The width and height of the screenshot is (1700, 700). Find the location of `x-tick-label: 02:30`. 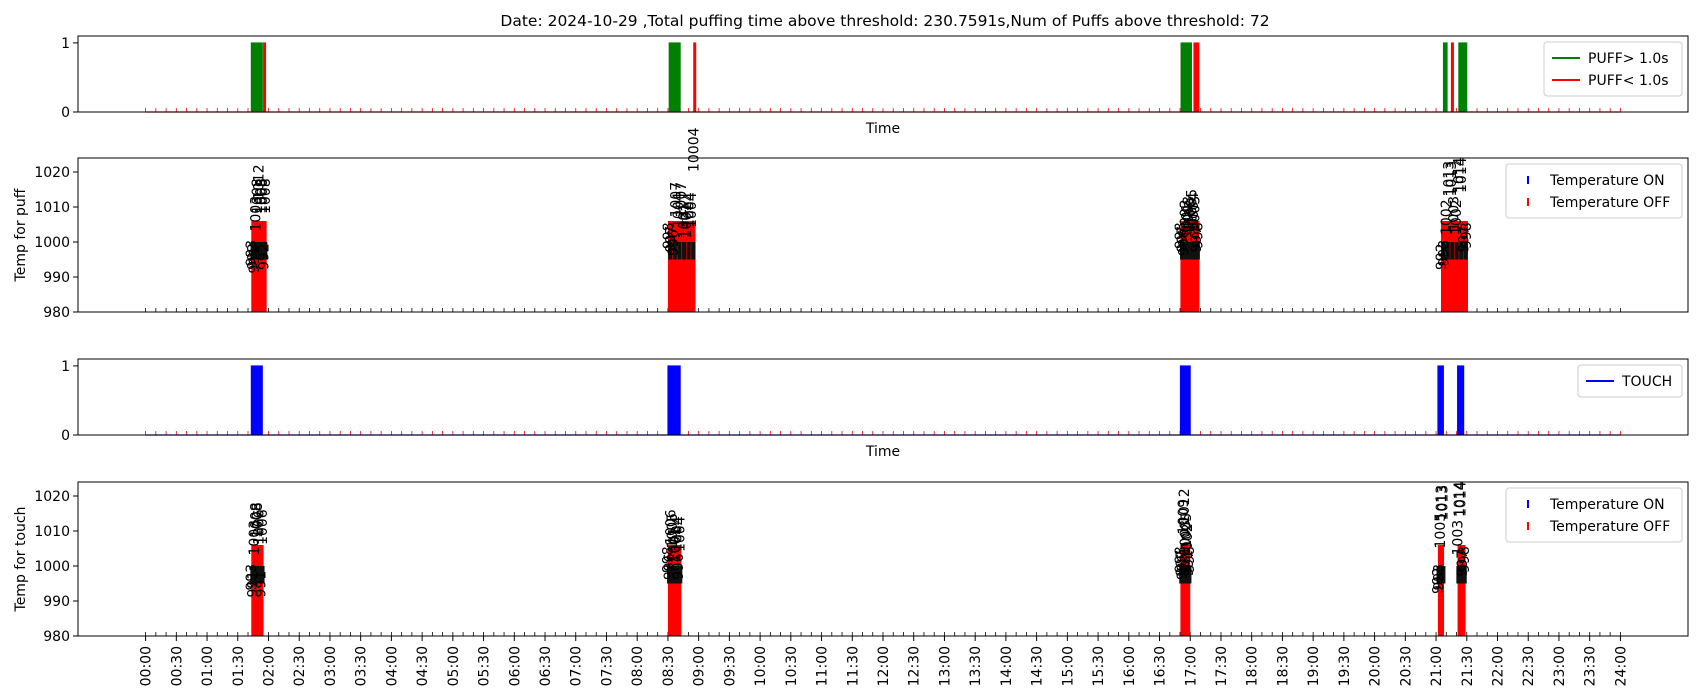

x-tick-label: 02:30 is located at coordinates (300, 666).